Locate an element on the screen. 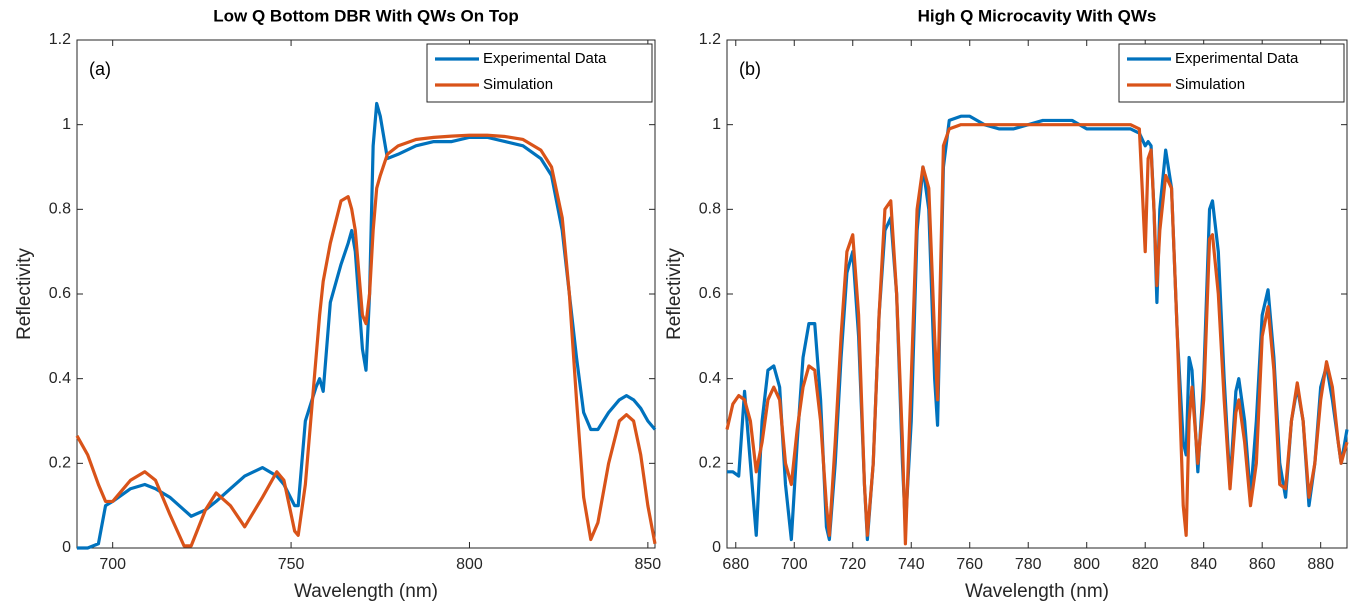 The width and height of the screenshot is (1359, 615). chart-title: High Q Microcavity With QWs is located at coordinates (1037, 15).